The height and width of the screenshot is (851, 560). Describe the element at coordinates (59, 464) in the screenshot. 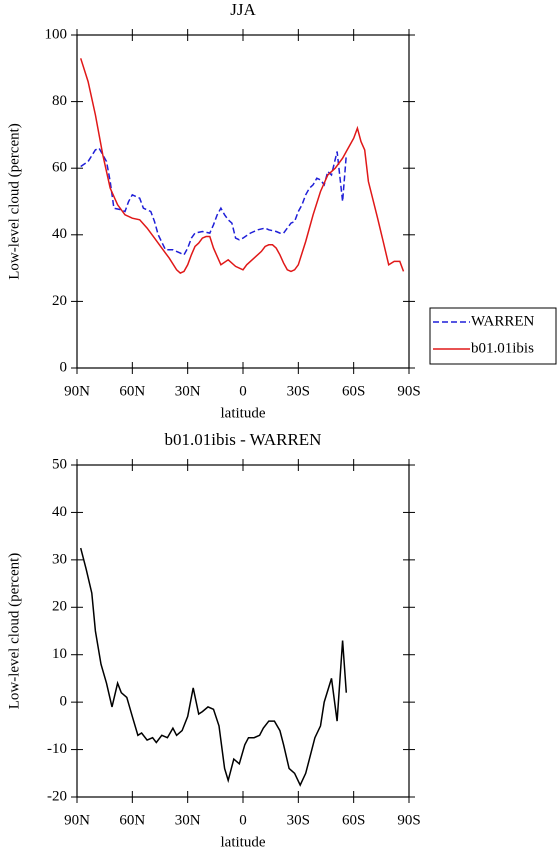

I see `y-tick-label: 50` at that location.